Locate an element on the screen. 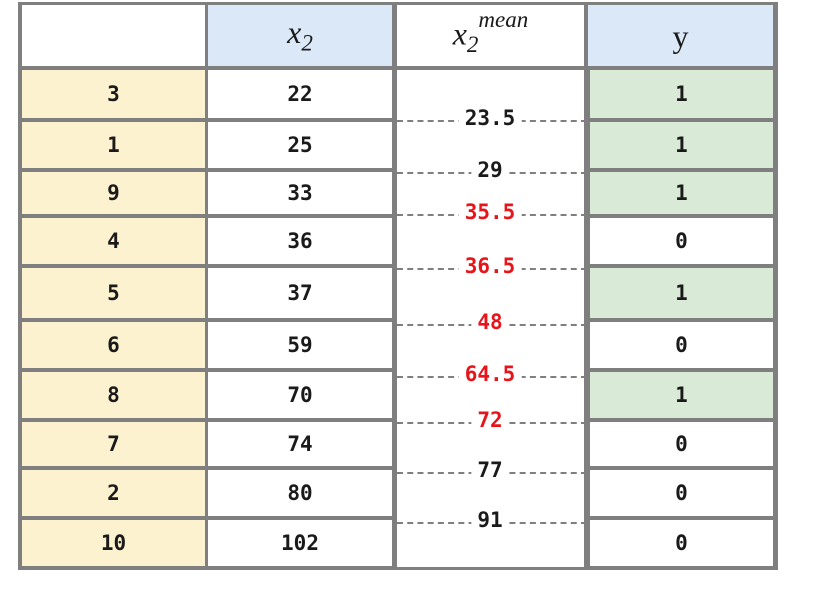  mean-value-label: 36.5 is located at coordinates (490, 266).